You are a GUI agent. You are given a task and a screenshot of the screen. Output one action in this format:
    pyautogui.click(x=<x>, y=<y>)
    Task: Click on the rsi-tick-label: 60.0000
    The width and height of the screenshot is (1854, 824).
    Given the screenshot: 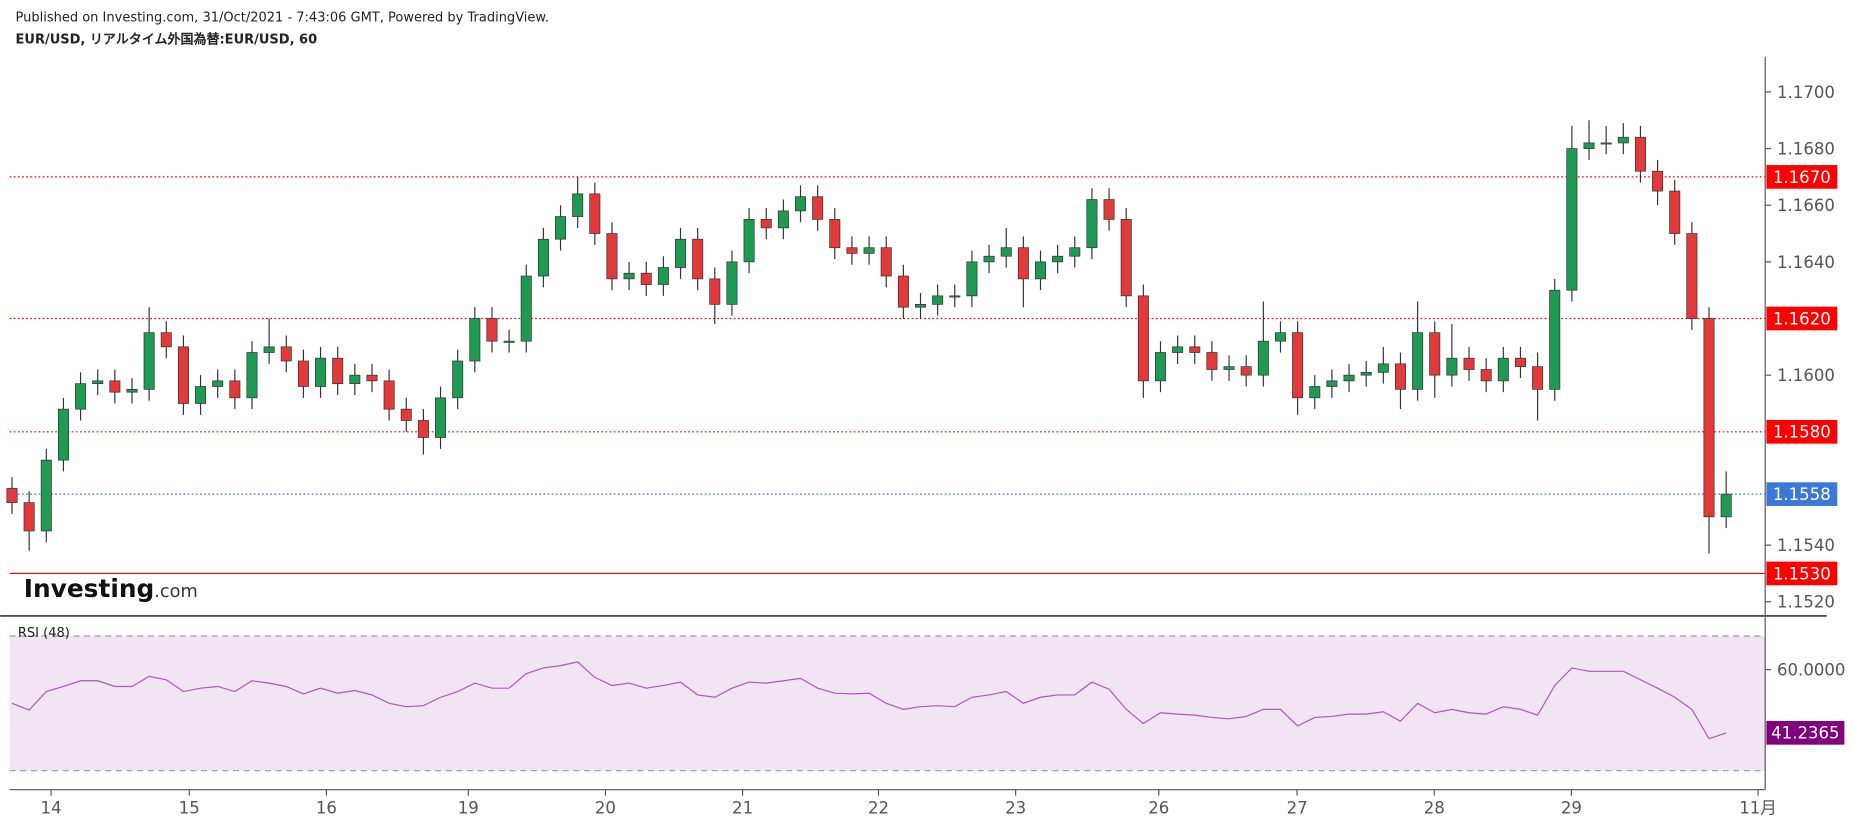 What is the action you would take?
    pyautogui.click(x=1811, y=670)
    